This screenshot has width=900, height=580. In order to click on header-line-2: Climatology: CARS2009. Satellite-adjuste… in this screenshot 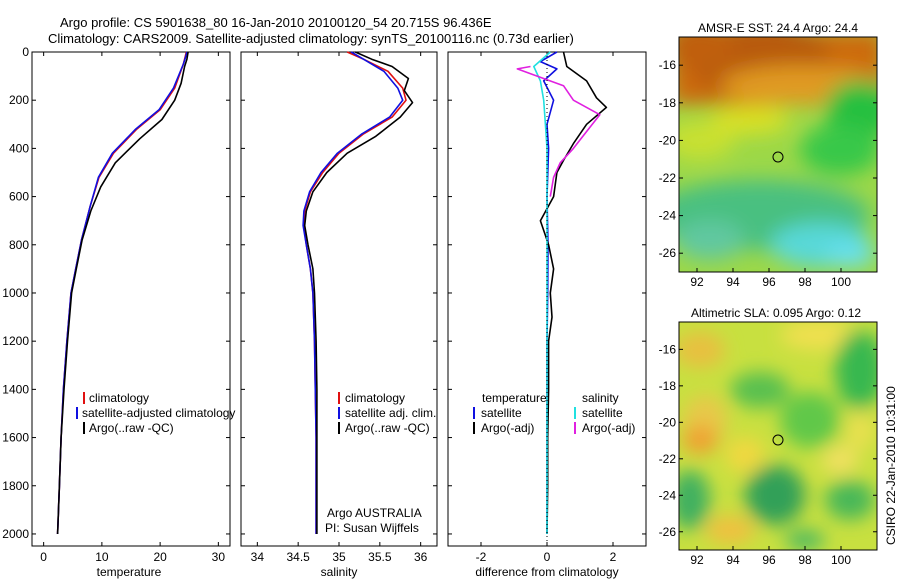, I will do `click(311, 38)`.